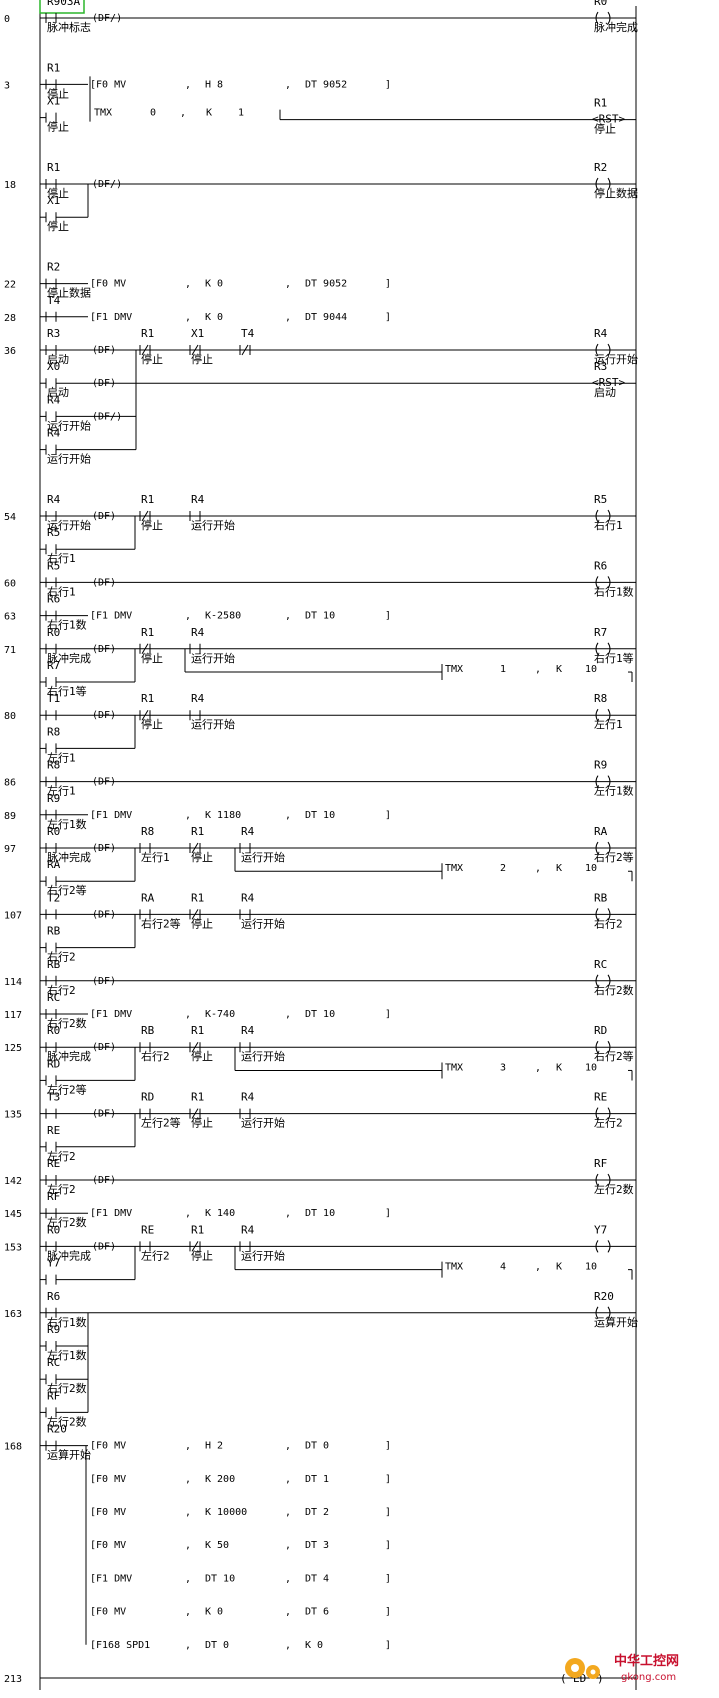 The height and width of the screenshot is (1698, 719). What do you see at coordinates (53, 1097) in the screenshot?
I see `contact-address: T3` at bounding box center [53, 1097].